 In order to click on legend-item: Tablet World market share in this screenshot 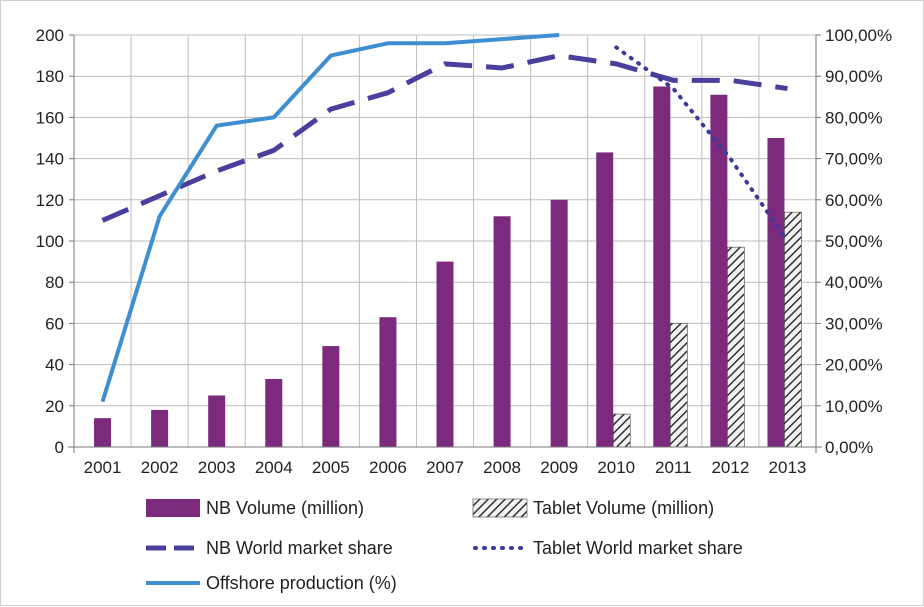, I will do `click(608, 548)`.